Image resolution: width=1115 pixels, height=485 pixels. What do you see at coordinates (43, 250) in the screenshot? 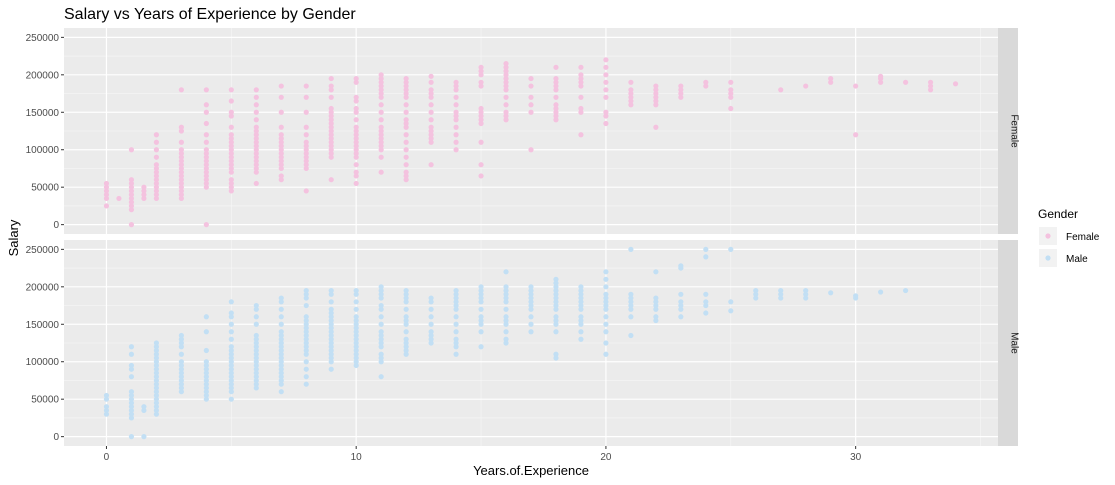
I see `y-tick-label: 250000` at bounding box center [43, 250].